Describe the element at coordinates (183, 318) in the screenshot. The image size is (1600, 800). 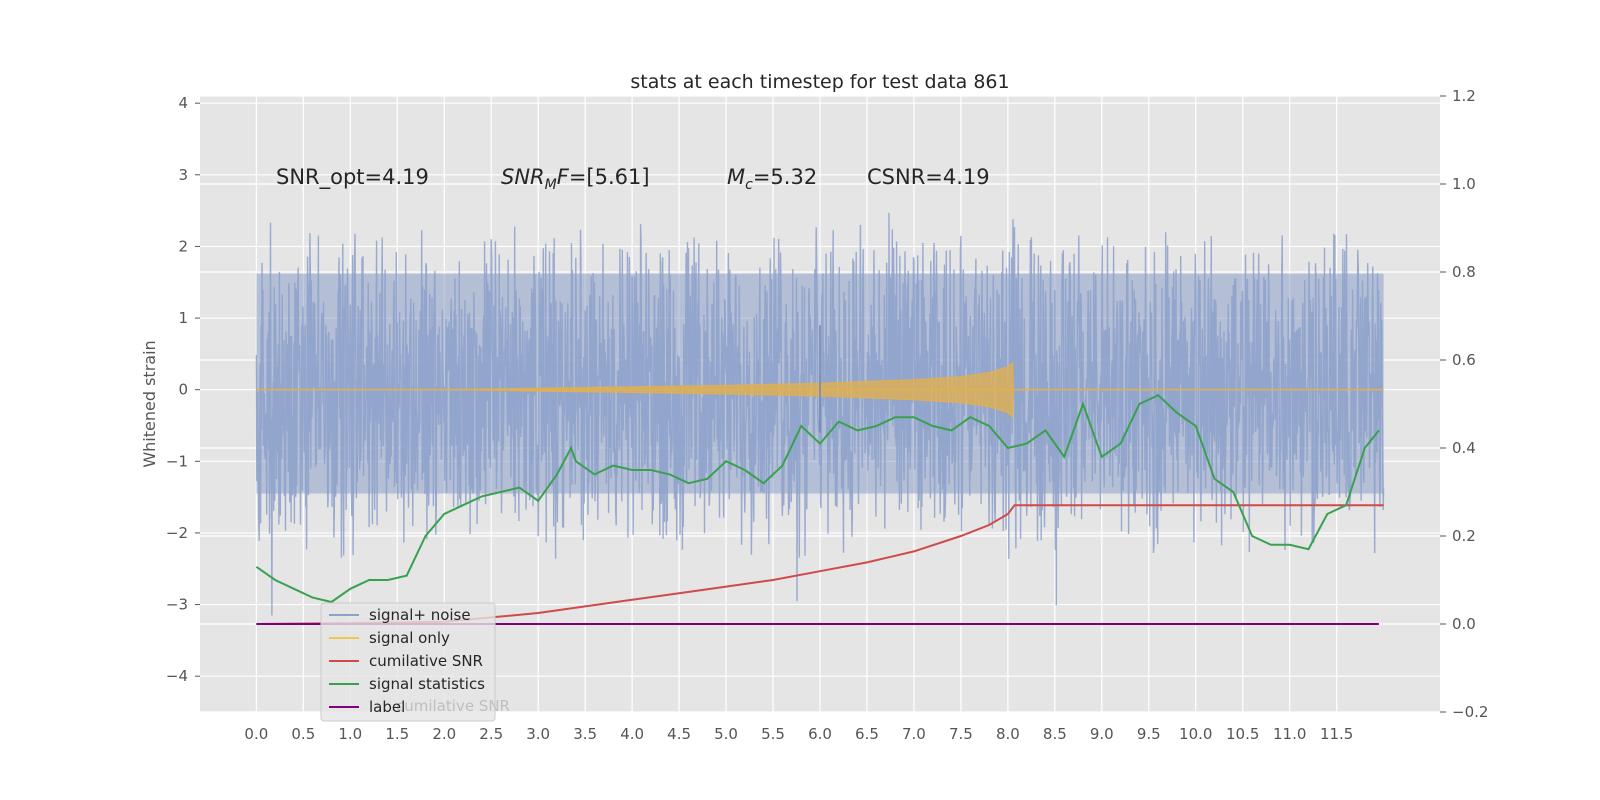
I see `y-tick-label: 1` at that location.